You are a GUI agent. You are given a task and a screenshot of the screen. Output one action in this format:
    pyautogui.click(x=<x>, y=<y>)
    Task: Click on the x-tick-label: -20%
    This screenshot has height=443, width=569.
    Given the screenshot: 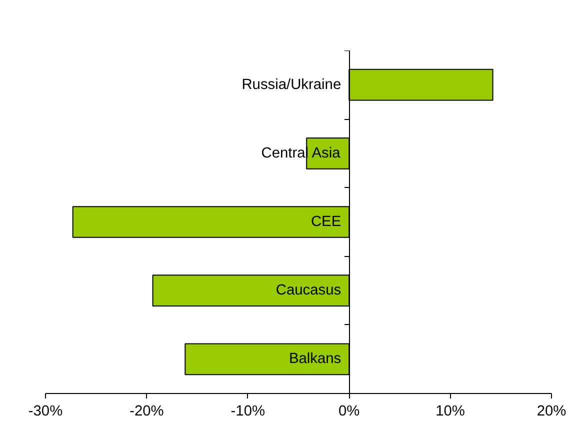 What is the action you would take?
    pyautogui.click(x=147, y=412)
    